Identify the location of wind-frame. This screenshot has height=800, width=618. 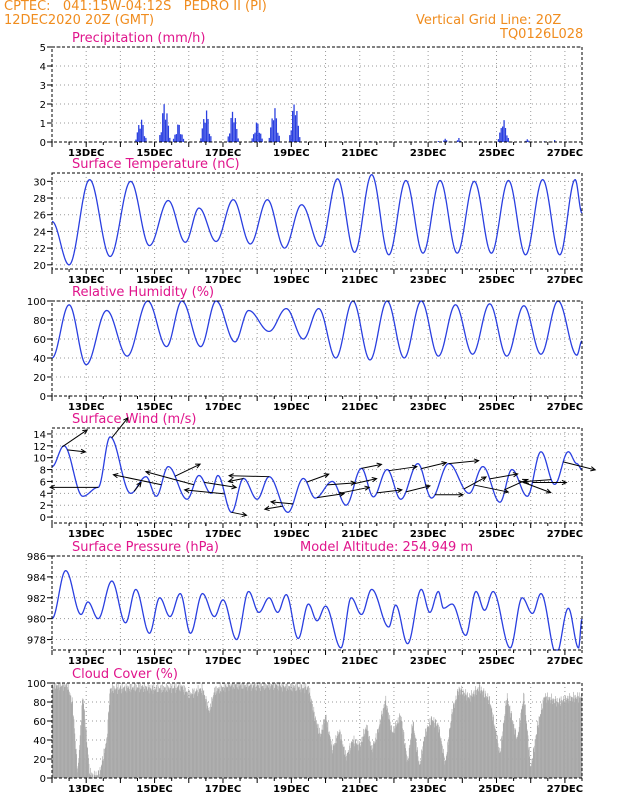
(317, 475).